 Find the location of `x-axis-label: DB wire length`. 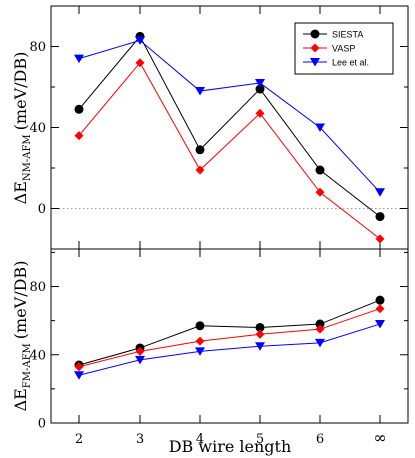

x-axis-label: DB wire length is located at coordinates (230, 446).